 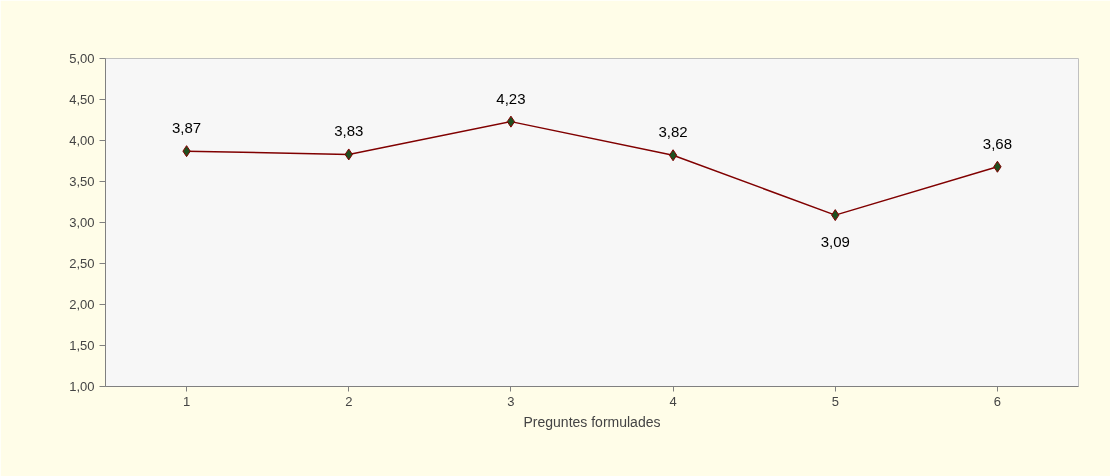 I want to click on y-tick-label: 5,00, so click(x=82, y=58).